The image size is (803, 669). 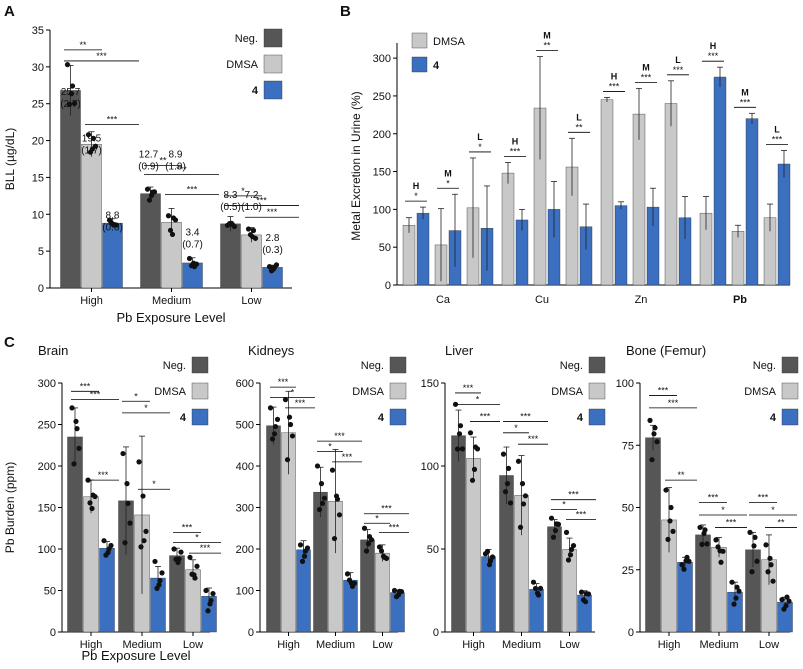 What do you see at coordinates (9, 342) in the screenshot?
I see `panel-label-c: C` at bounding box center [9, 342].